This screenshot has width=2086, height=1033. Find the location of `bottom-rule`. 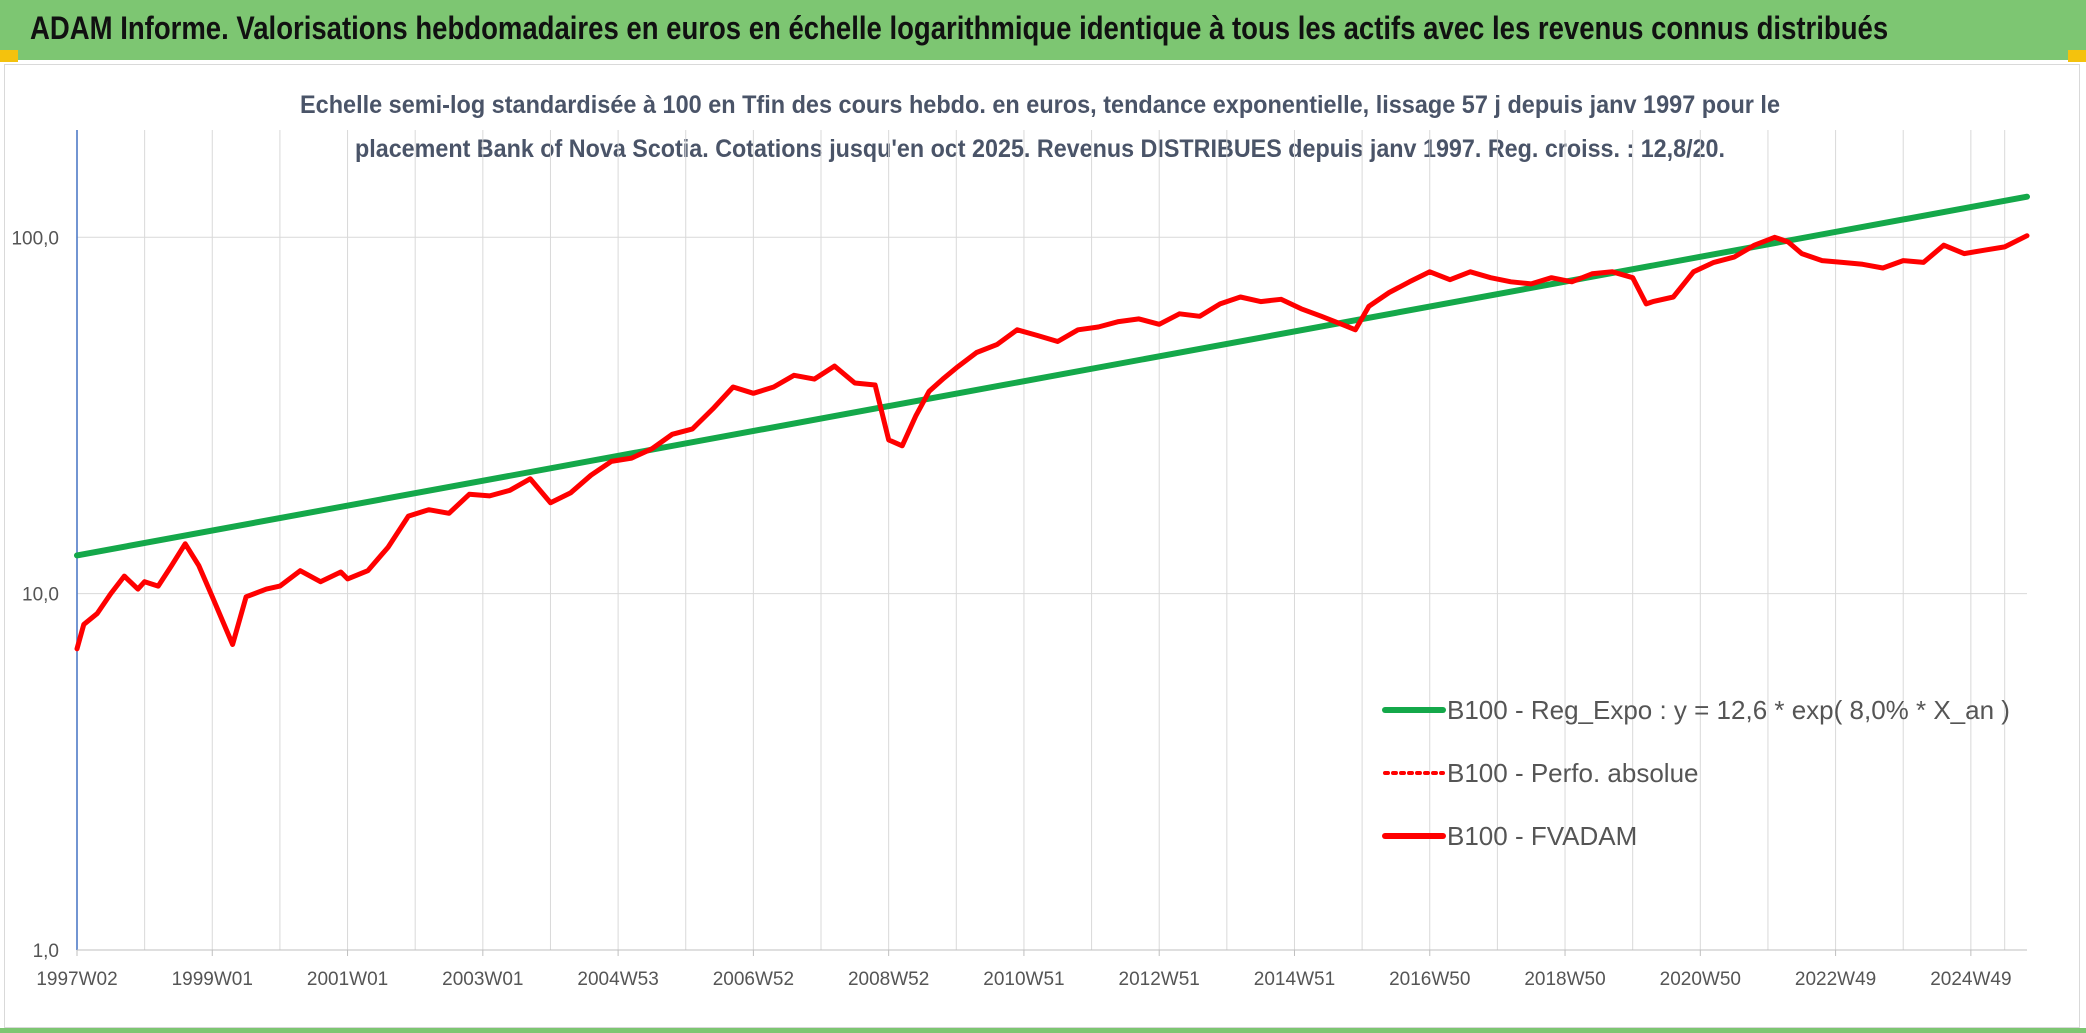

bottom-rule is located at coordinates (1043, 1030).